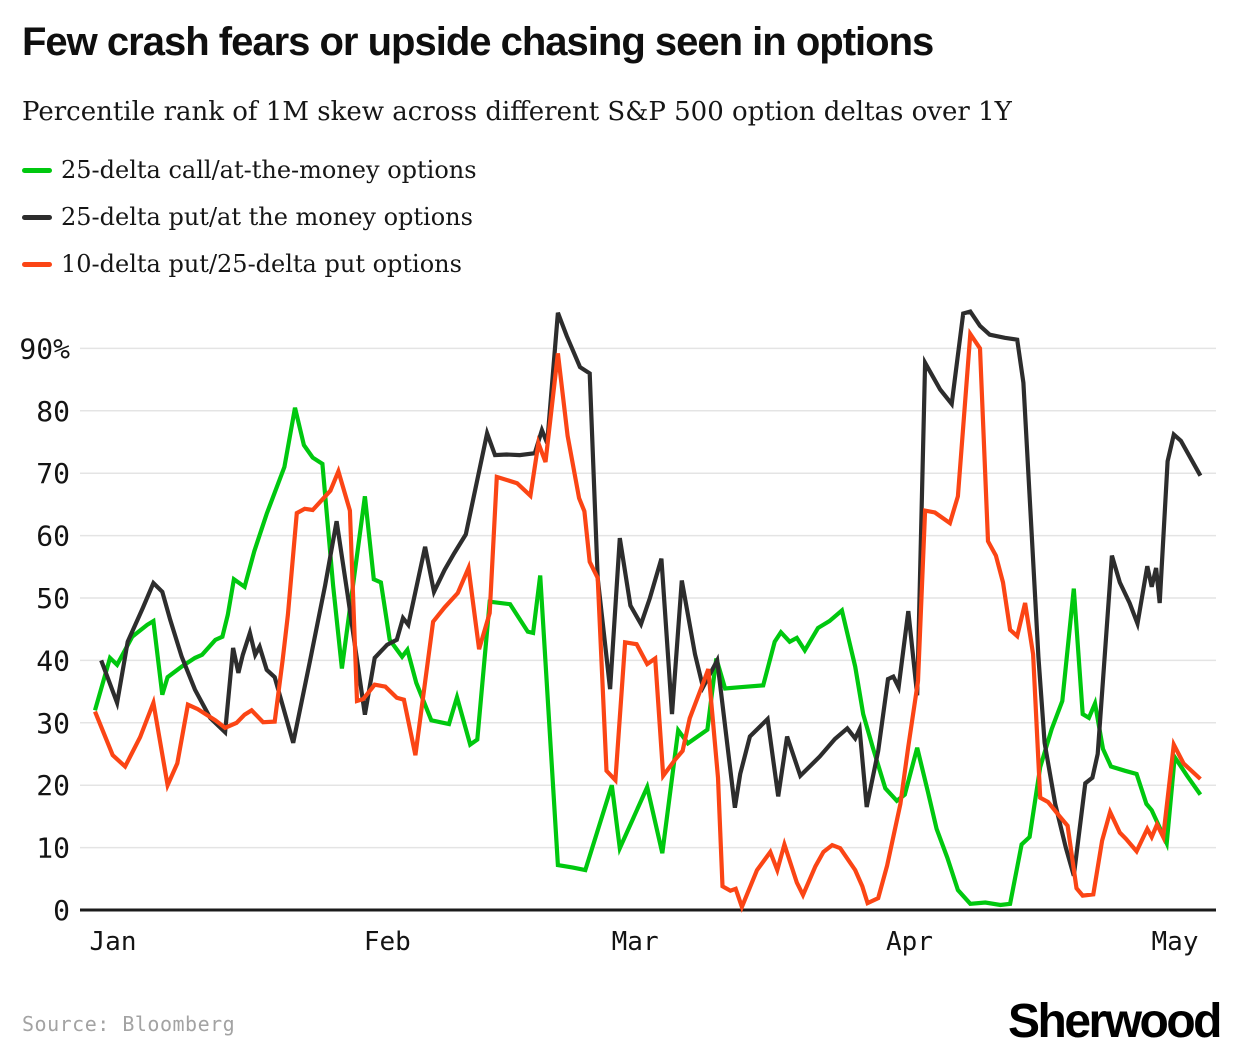 The height and width of the screenshot is (1060, 1240). I want to click on y-axis-tick-label: 50, so click(53, 598).